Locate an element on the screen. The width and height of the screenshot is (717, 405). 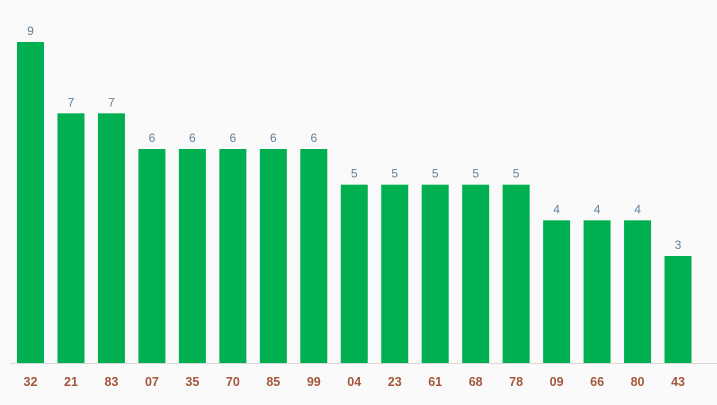
x-tick-label: 99 is located at coordinates (314, 382).